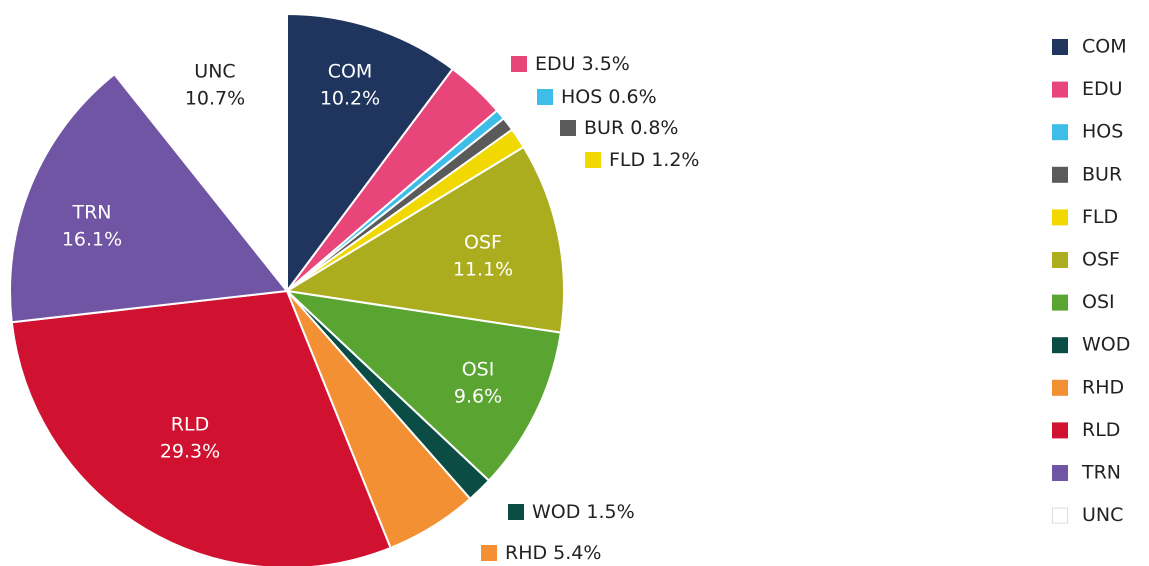 Image resolution: width=1149 pixels, height=566 pixels. What do you see at coordinates (214, 72) in the screenshot?
I see `slice-label: UNC` at bounding box center [214, 72].